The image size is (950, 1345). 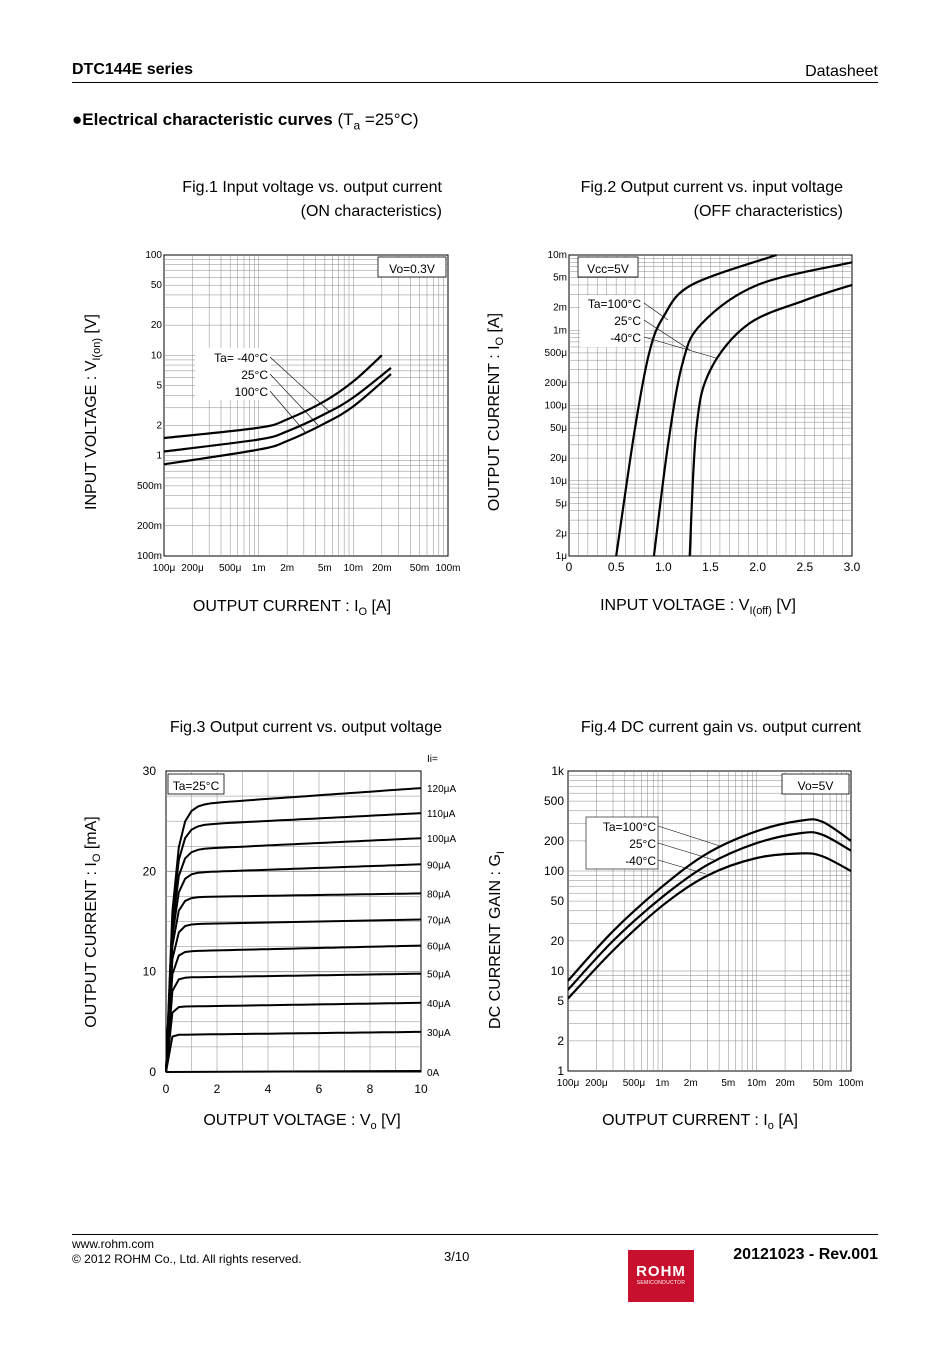 What do you see at coordinates (615, 304) in the screenshot?
I see `fig2-legend-0: Ta=100°C` at bounding box center [615, 304].